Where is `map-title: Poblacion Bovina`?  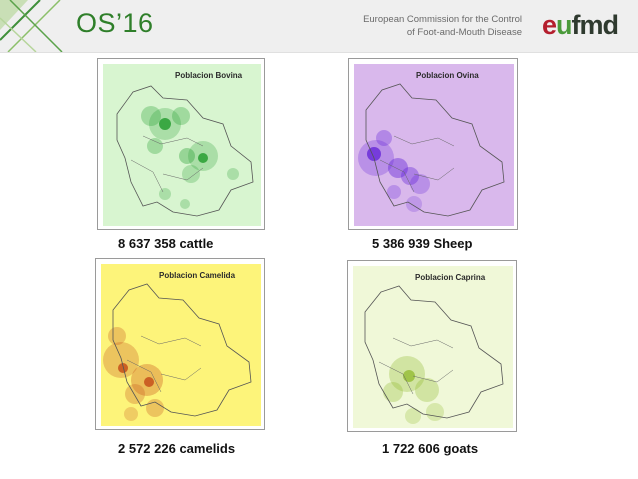 map-title: Poblacion Bovina is located at coordinates (209, 75).